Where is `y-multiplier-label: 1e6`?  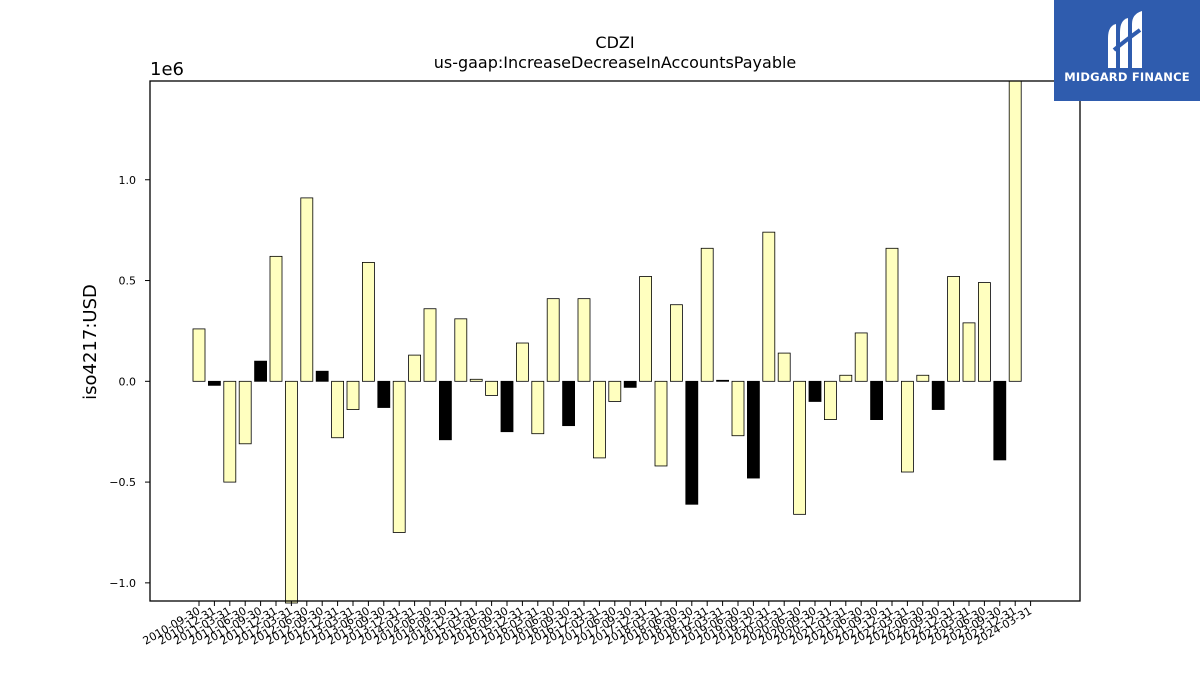
y-multiplier-label: 1e6 is located at coordinates (167, 69).